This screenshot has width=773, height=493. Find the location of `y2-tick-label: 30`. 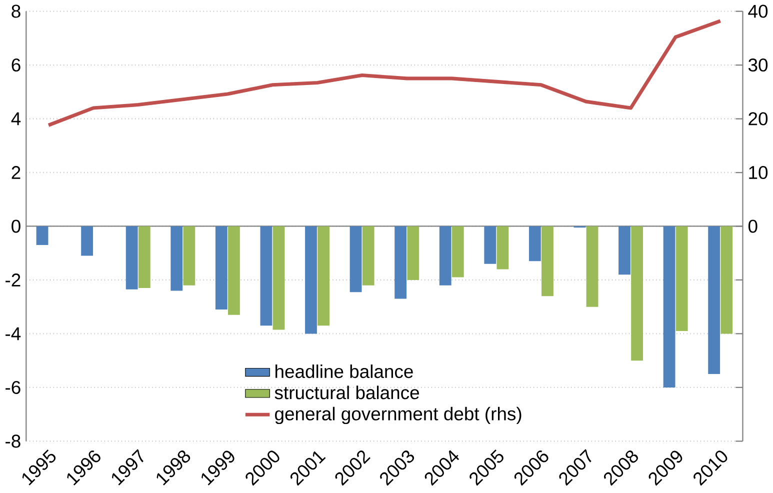

y2-tick-label: 30 is located at coordinates (758, 65).